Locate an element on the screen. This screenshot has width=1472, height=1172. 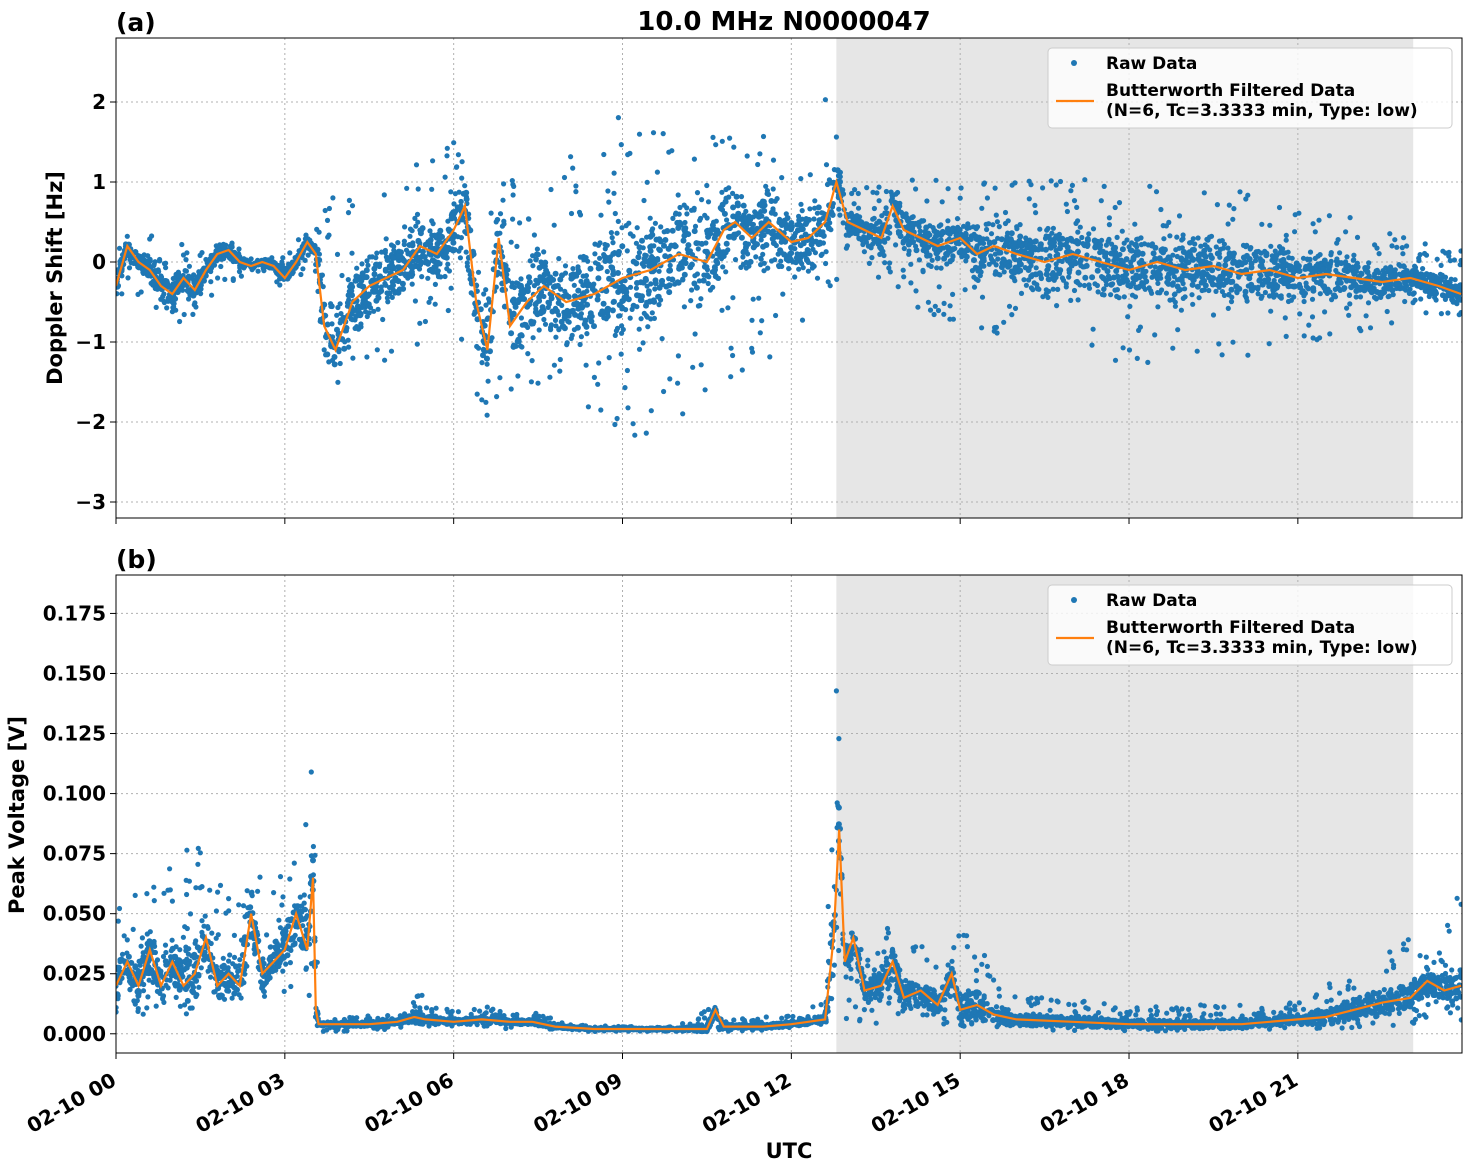
legend-raw-label: Raw Data is located at coordinates (1151, 64).